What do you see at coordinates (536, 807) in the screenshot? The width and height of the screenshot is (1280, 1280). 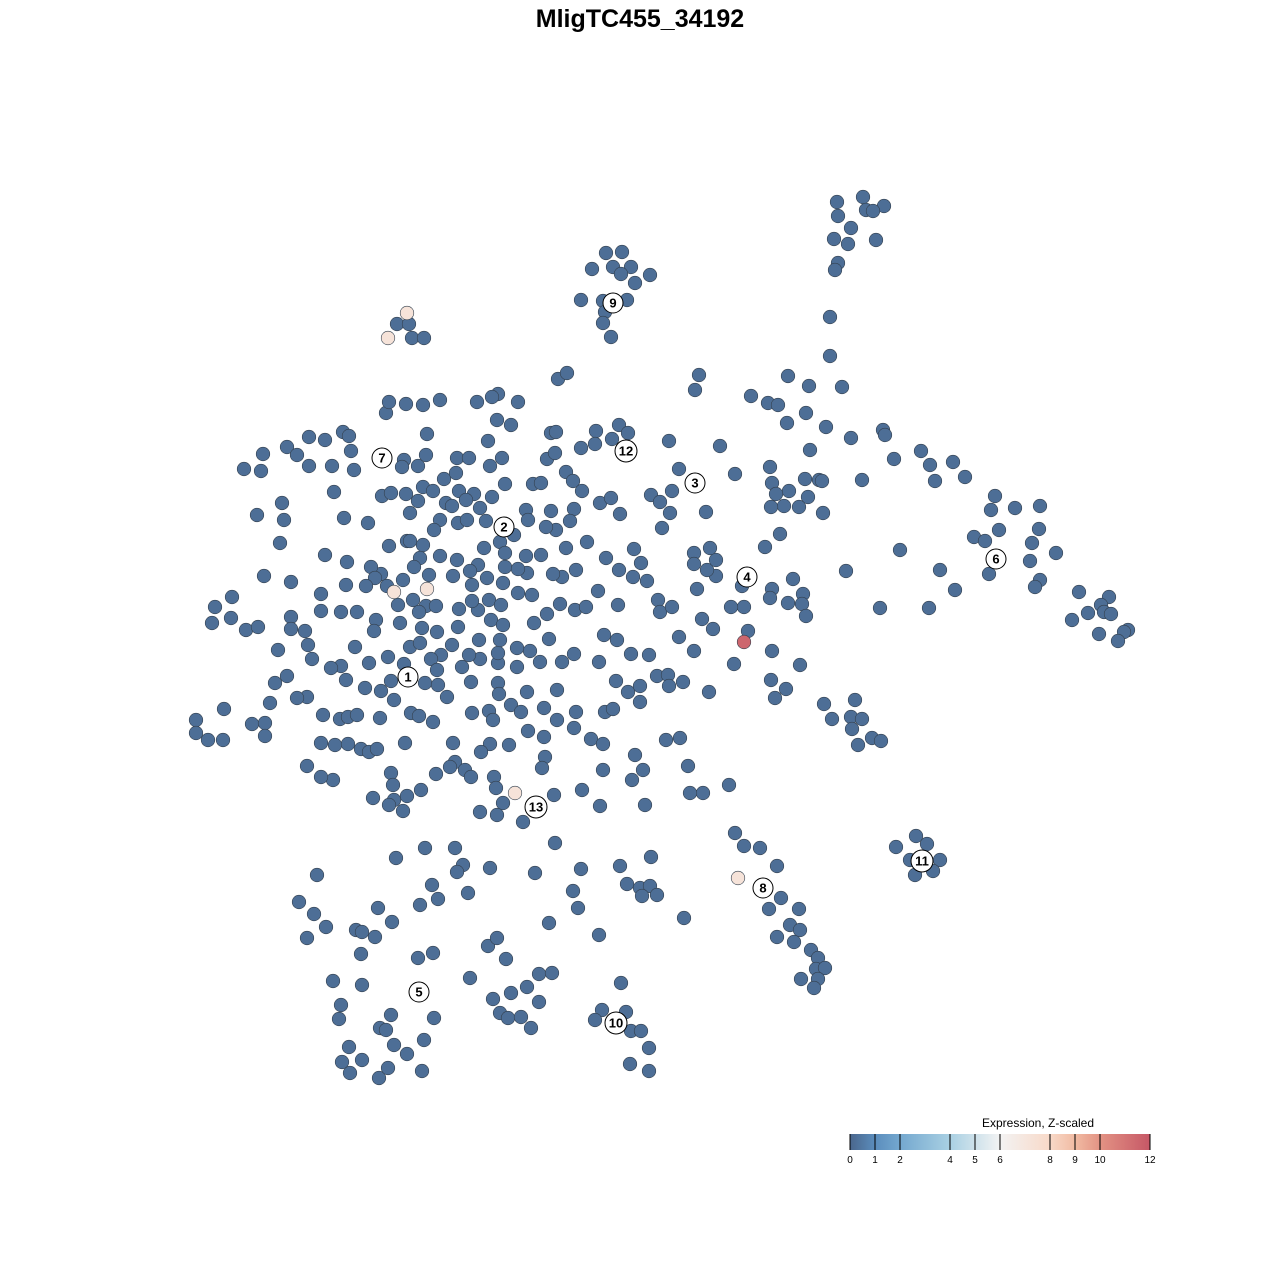 I see `cluster-label-text: 13` at bounding box center [536, 807].